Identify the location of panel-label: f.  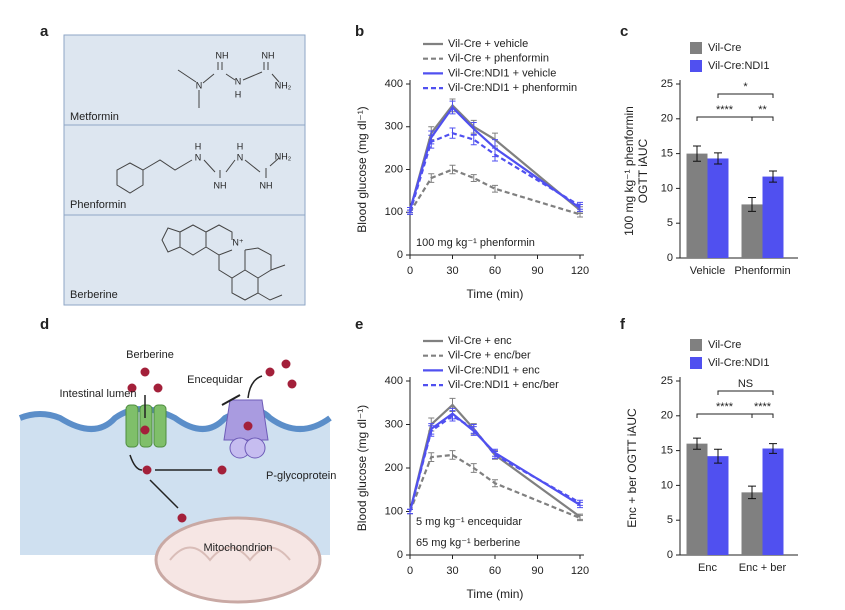
(623, 324).